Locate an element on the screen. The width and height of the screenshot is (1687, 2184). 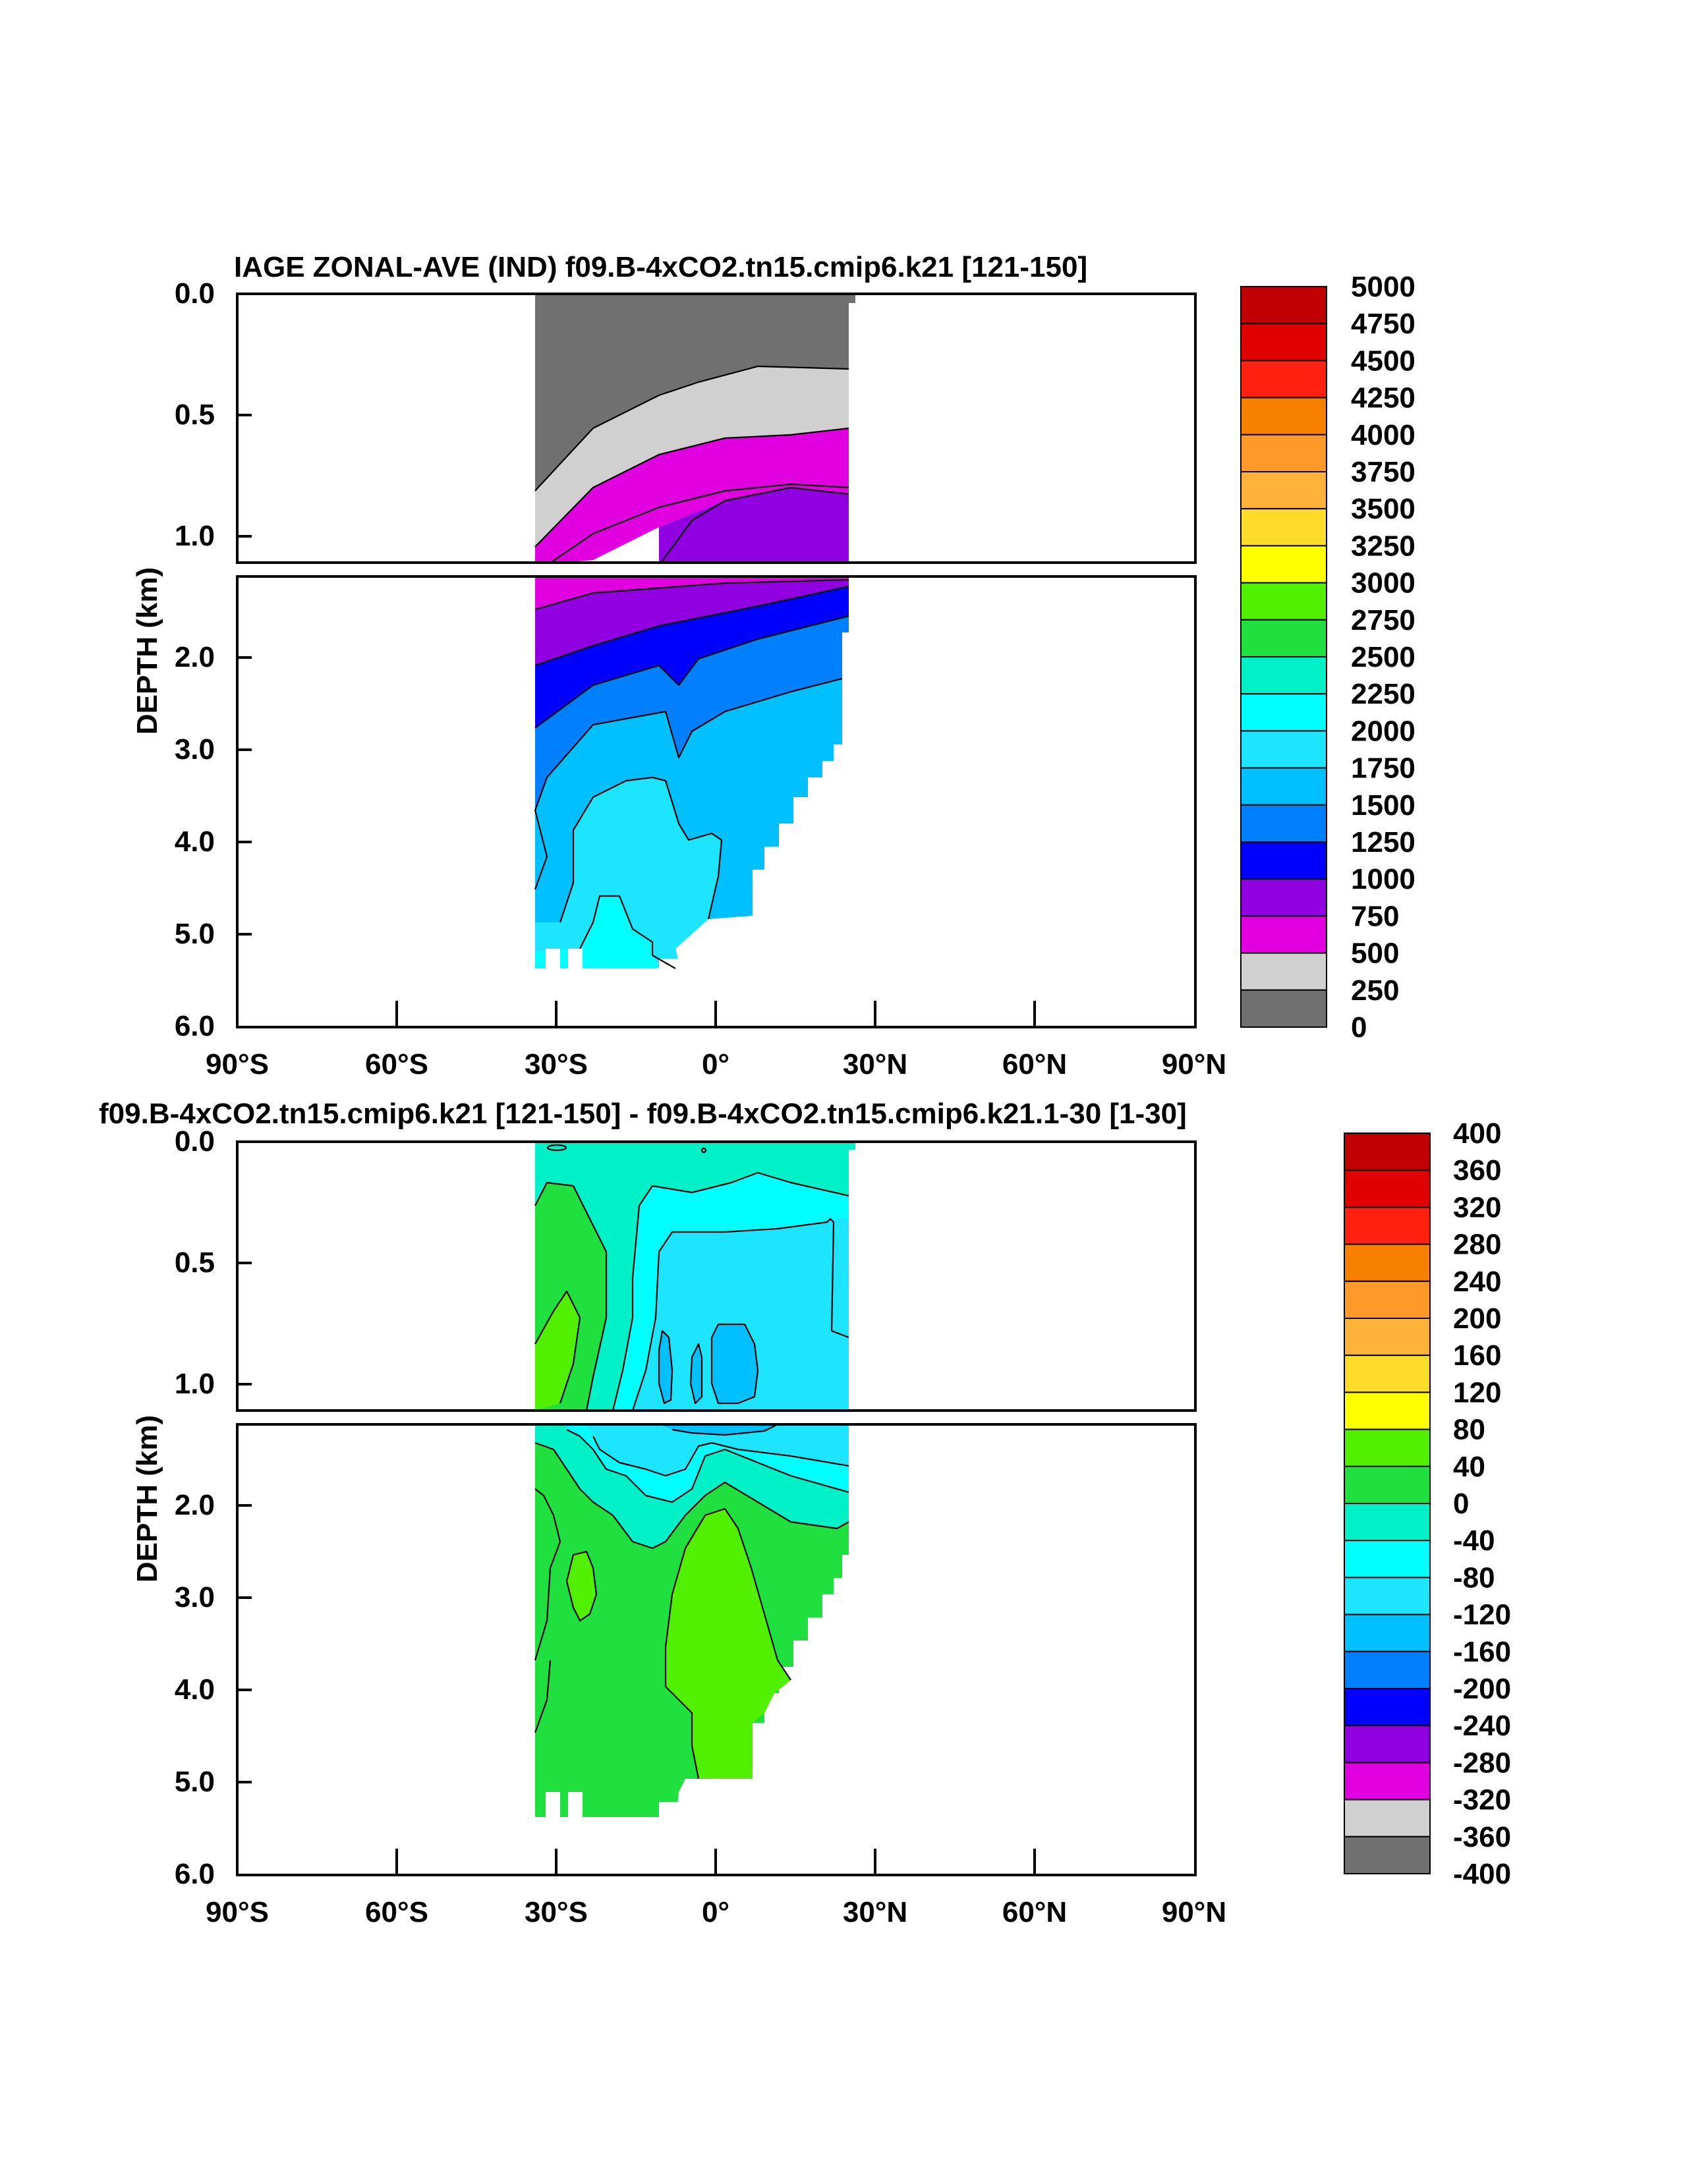
panel-2-x-axis: 90°S 60°S 30°S 0° 30°N 60°N 90°N is located at coordinates (716, 1888).